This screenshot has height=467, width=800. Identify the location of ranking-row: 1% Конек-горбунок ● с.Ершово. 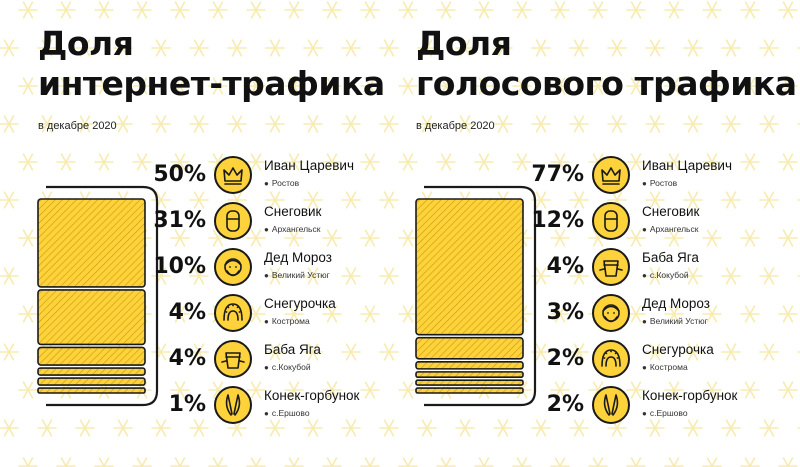
(268, 409).